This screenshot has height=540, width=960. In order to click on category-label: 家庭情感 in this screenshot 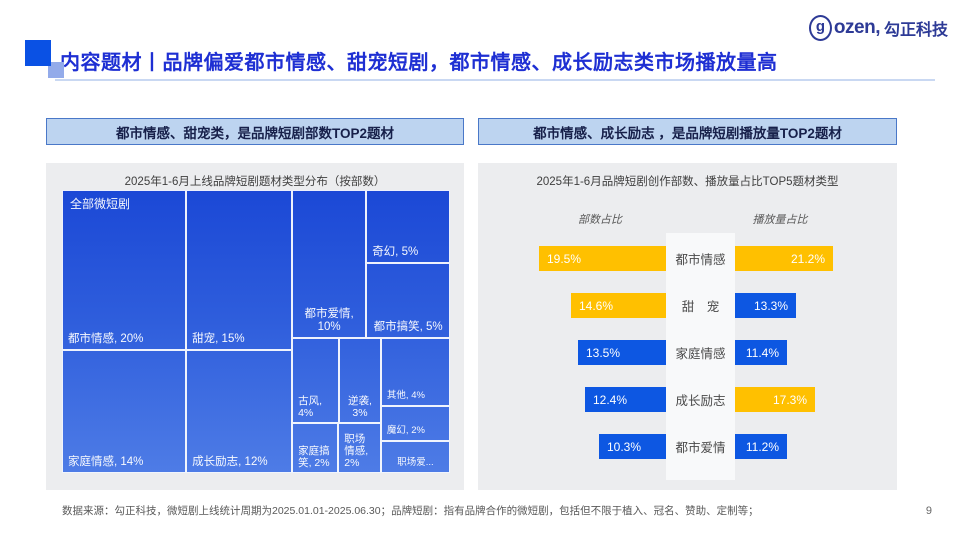, I will do `click(700, 354)`.